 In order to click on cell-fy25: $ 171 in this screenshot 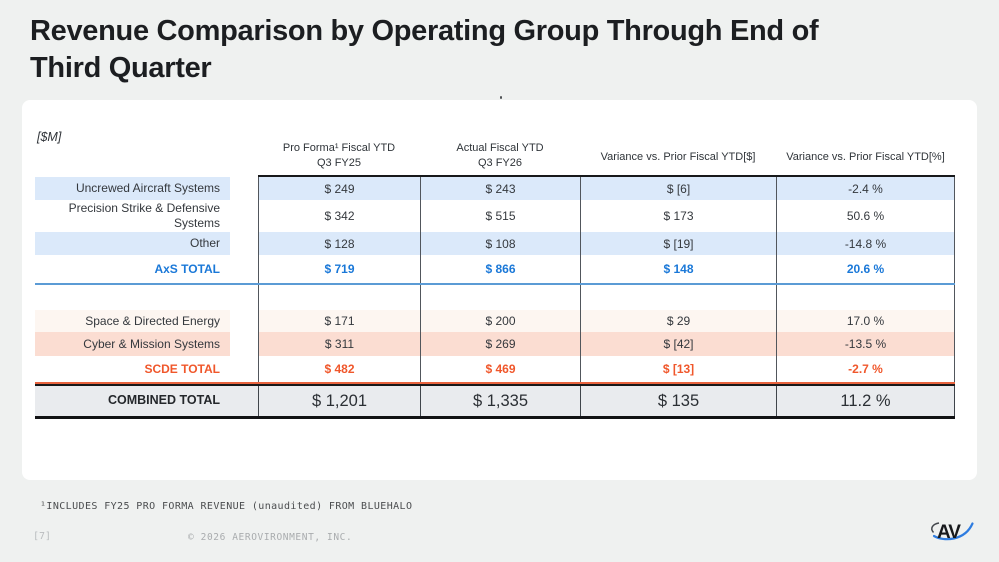, I will do `click(339, 321)`.